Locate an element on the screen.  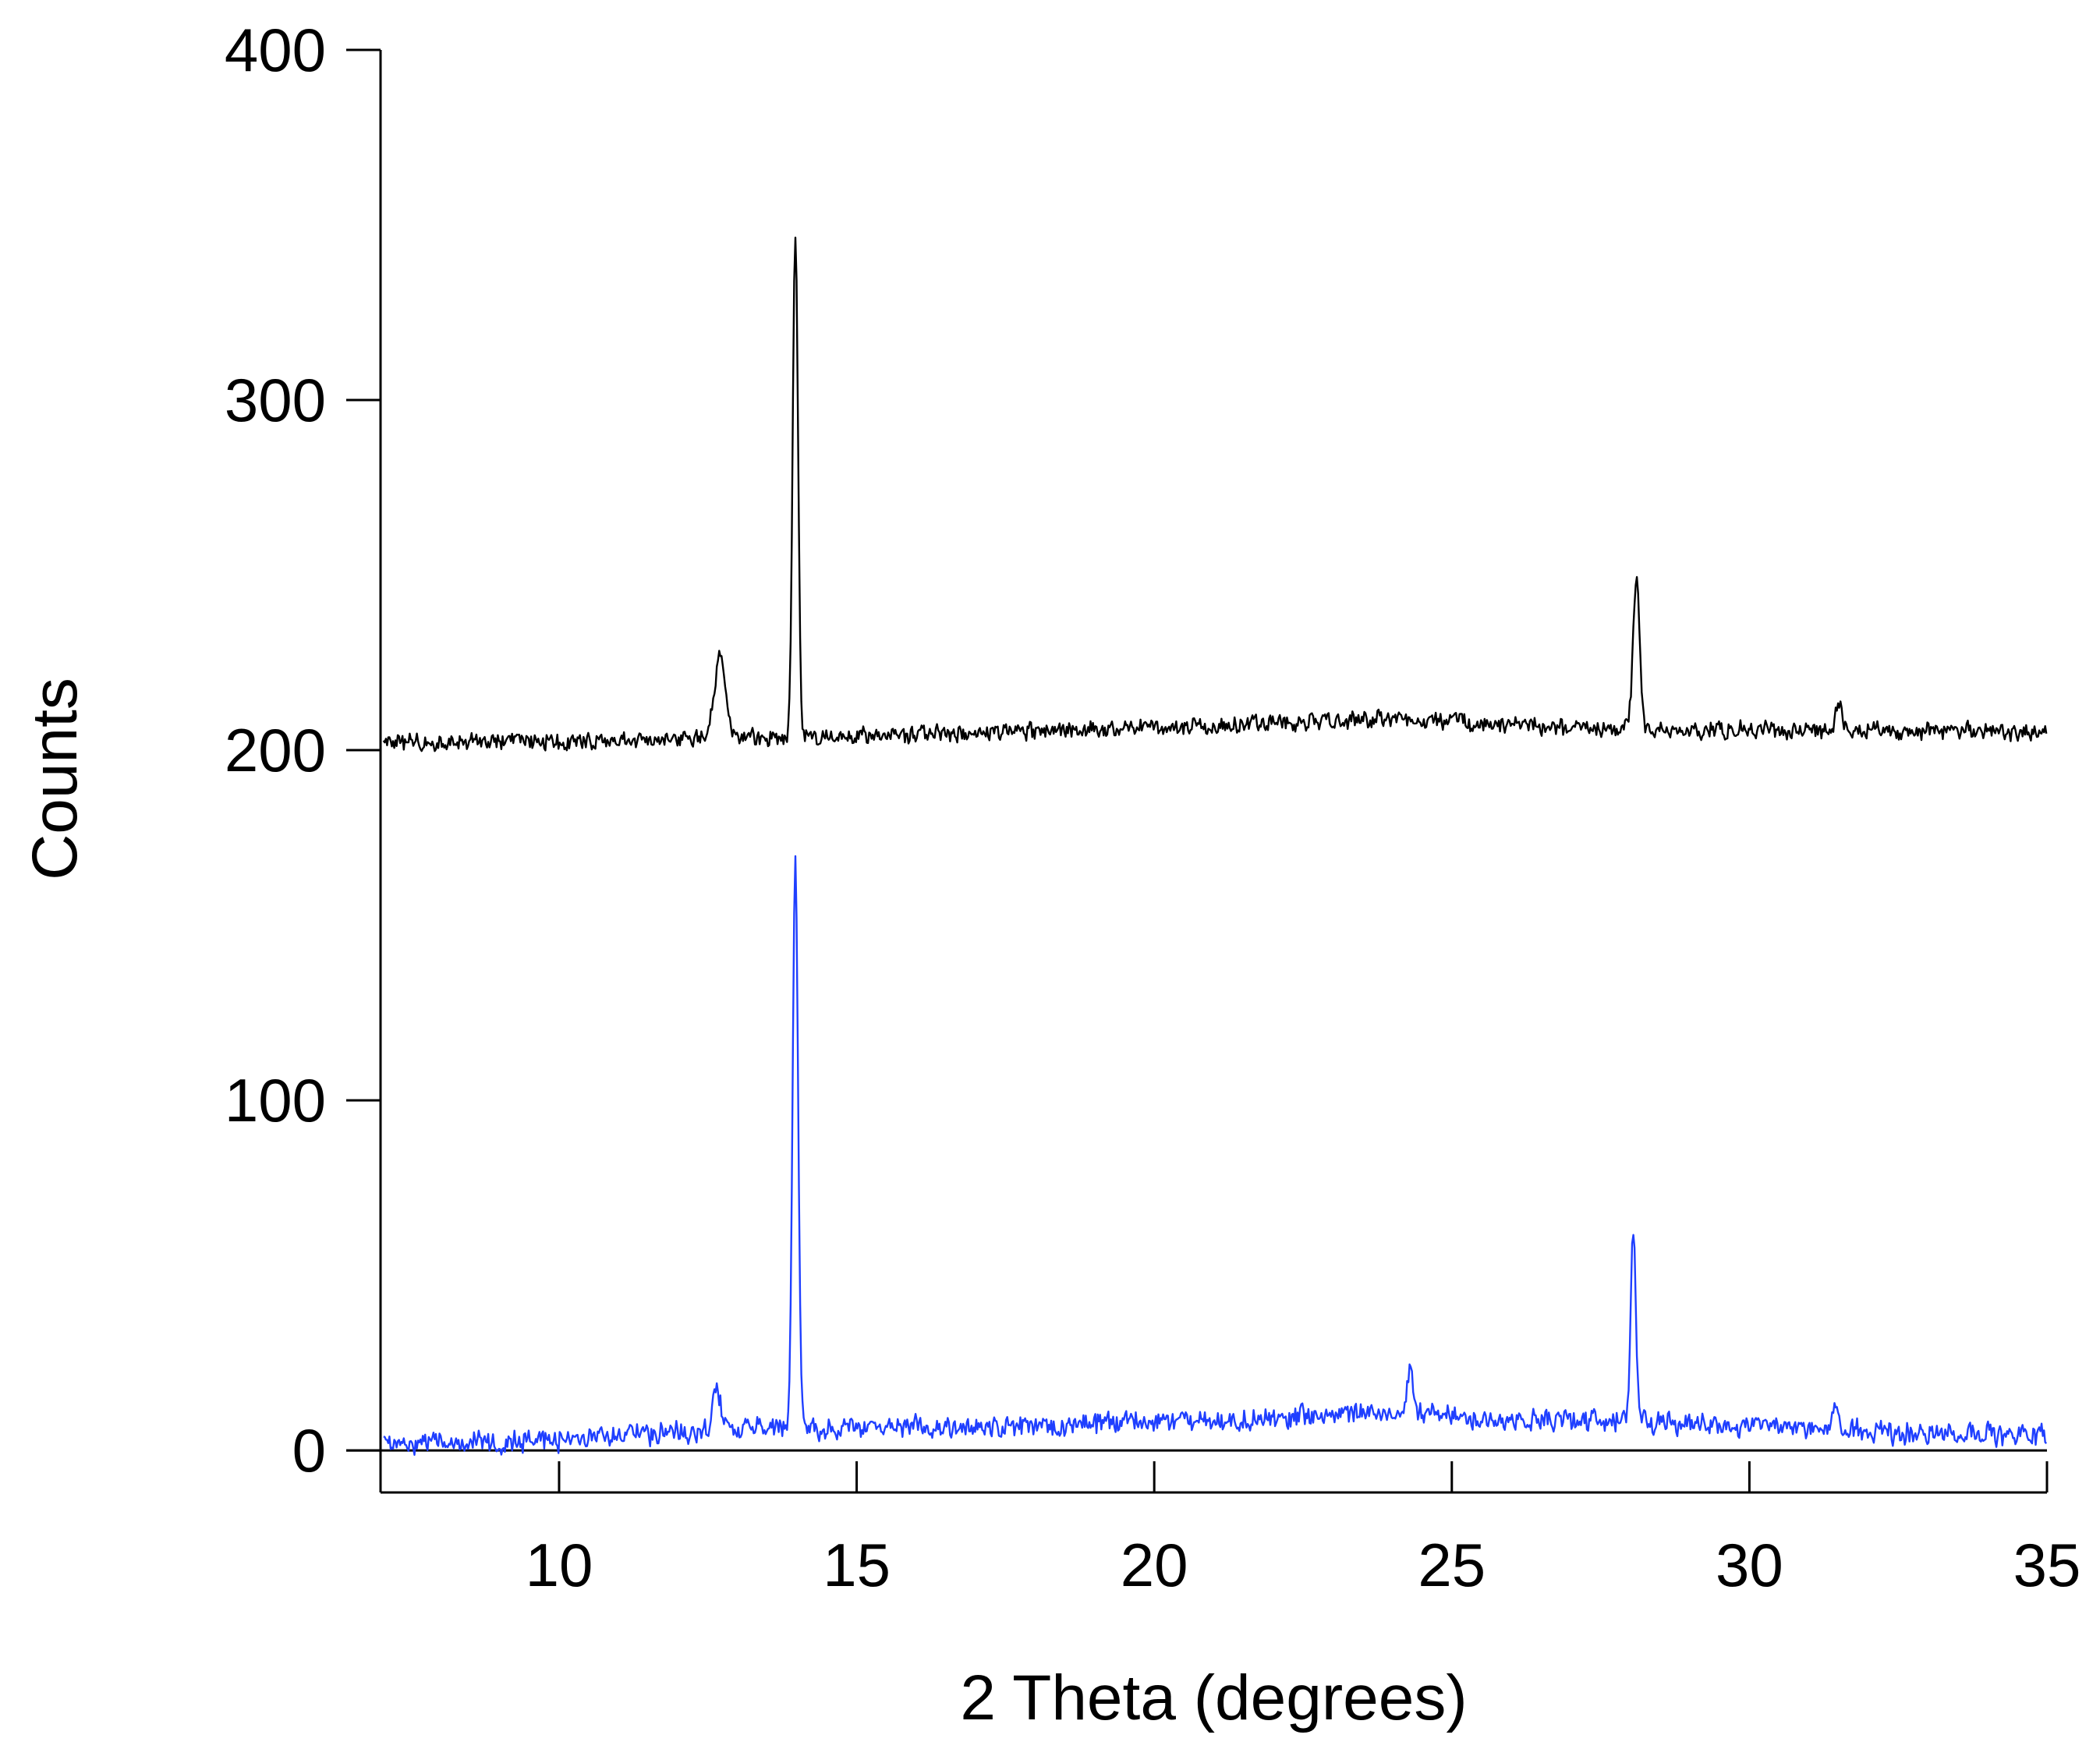
y-tick-label: 0 is located at coordinates (309, 1450).